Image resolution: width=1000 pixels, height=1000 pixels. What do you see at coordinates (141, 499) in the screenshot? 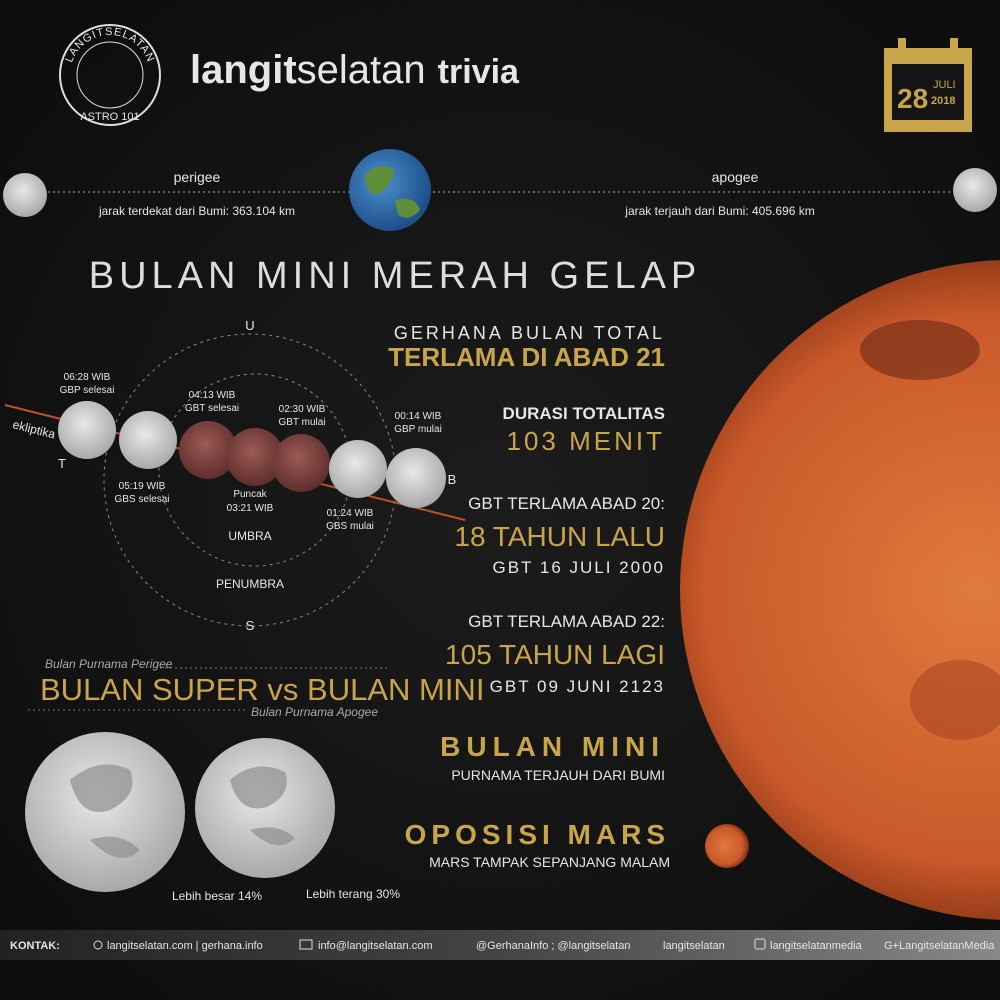
I see `event-label: GBS selesai` at bounding box center [141, 499].